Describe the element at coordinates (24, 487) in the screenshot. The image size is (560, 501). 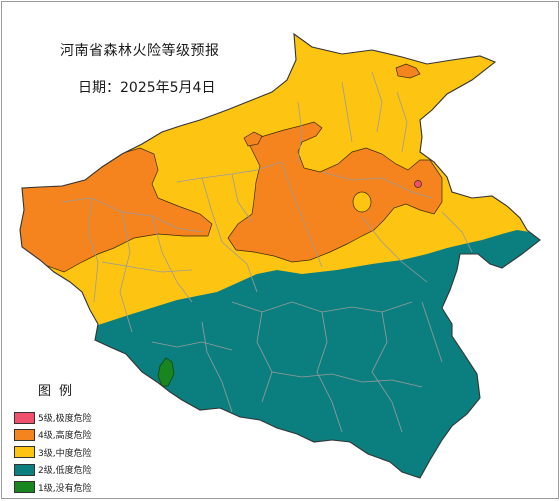
I see `legend-swatch-level1` at that location.